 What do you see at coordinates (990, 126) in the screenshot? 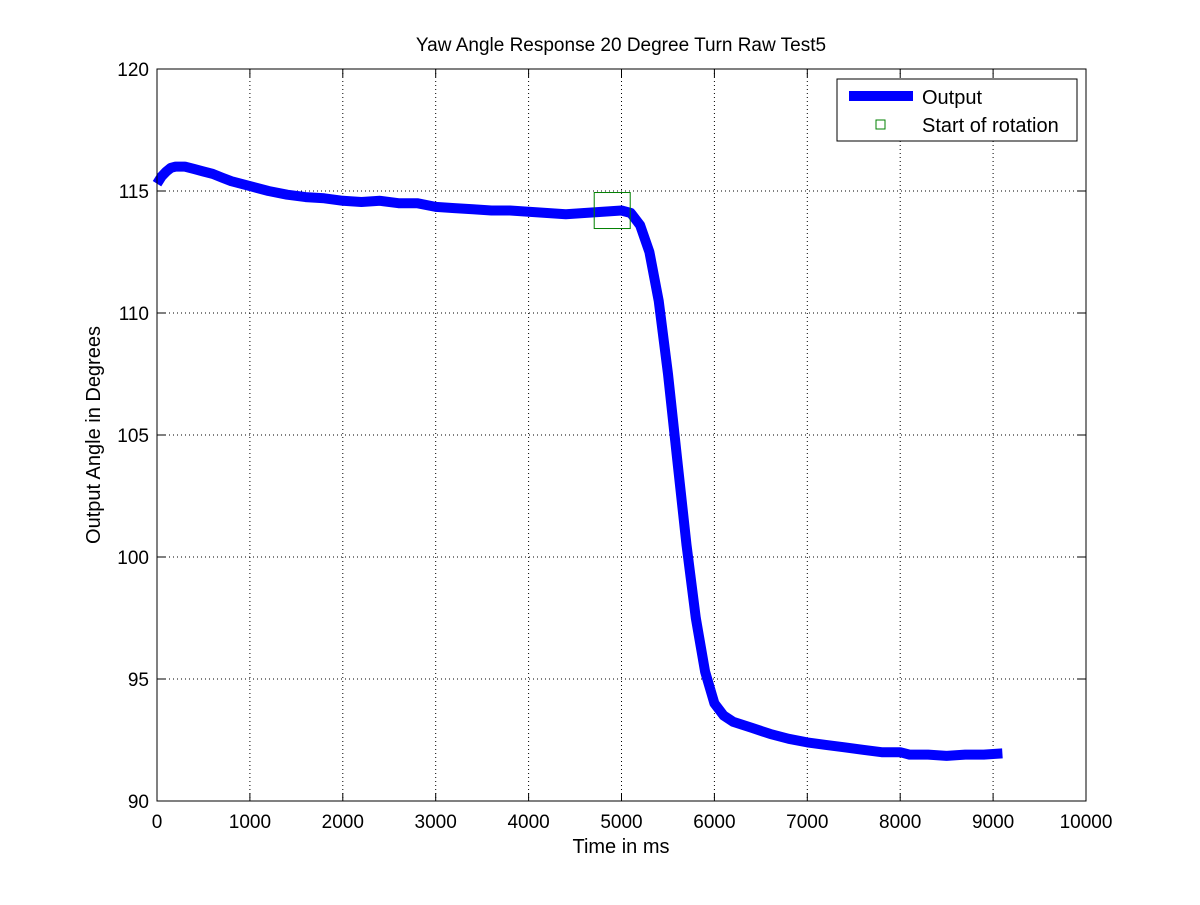
I see `legend-start-label: Start of rotation` at bounding box center [990, 126].